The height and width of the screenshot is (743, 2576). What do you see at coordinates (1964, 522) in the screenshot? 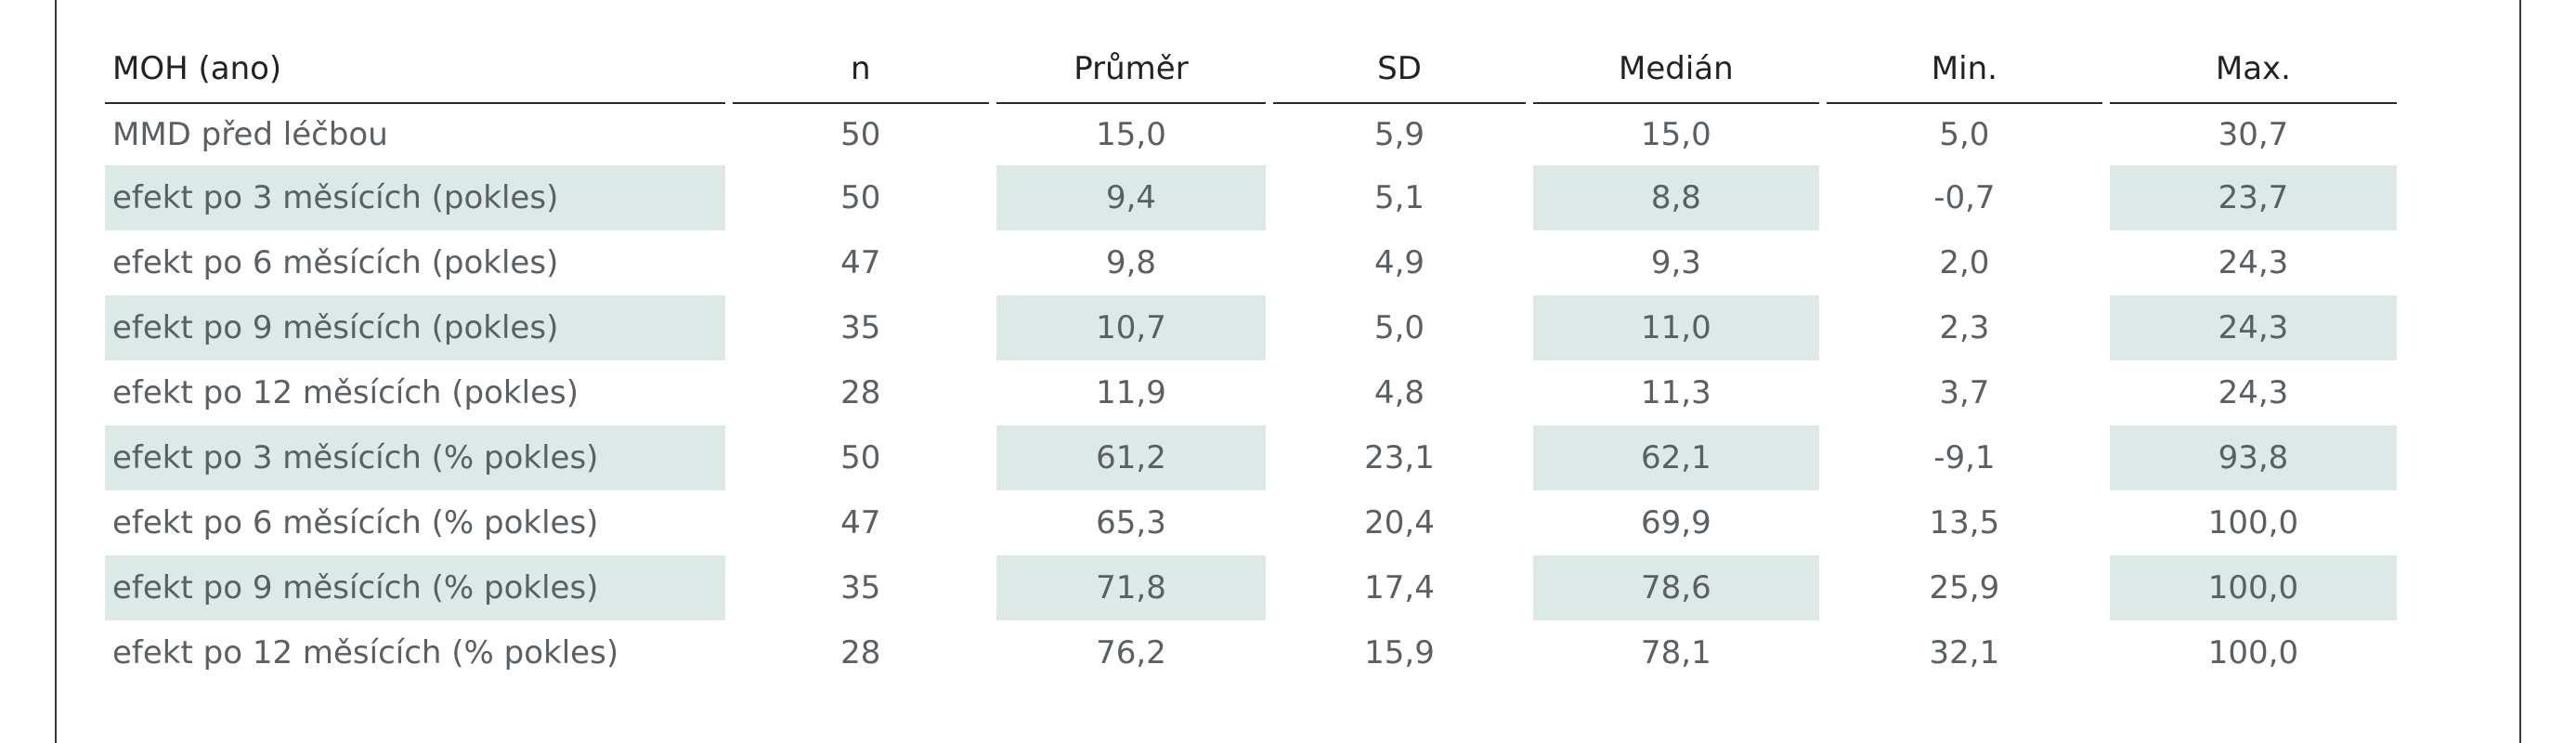
I see `cell-min: 13,5` at bounding box center [1964, 522].